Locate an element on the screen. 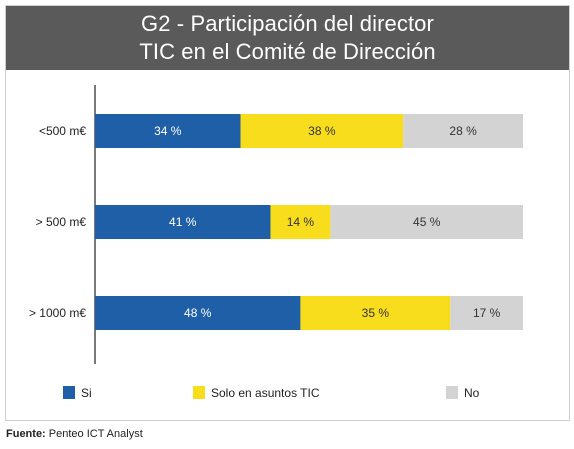 The width and height of the screenshot is (574, 449). data-label: 35 % is located at coordinates (376, 313).